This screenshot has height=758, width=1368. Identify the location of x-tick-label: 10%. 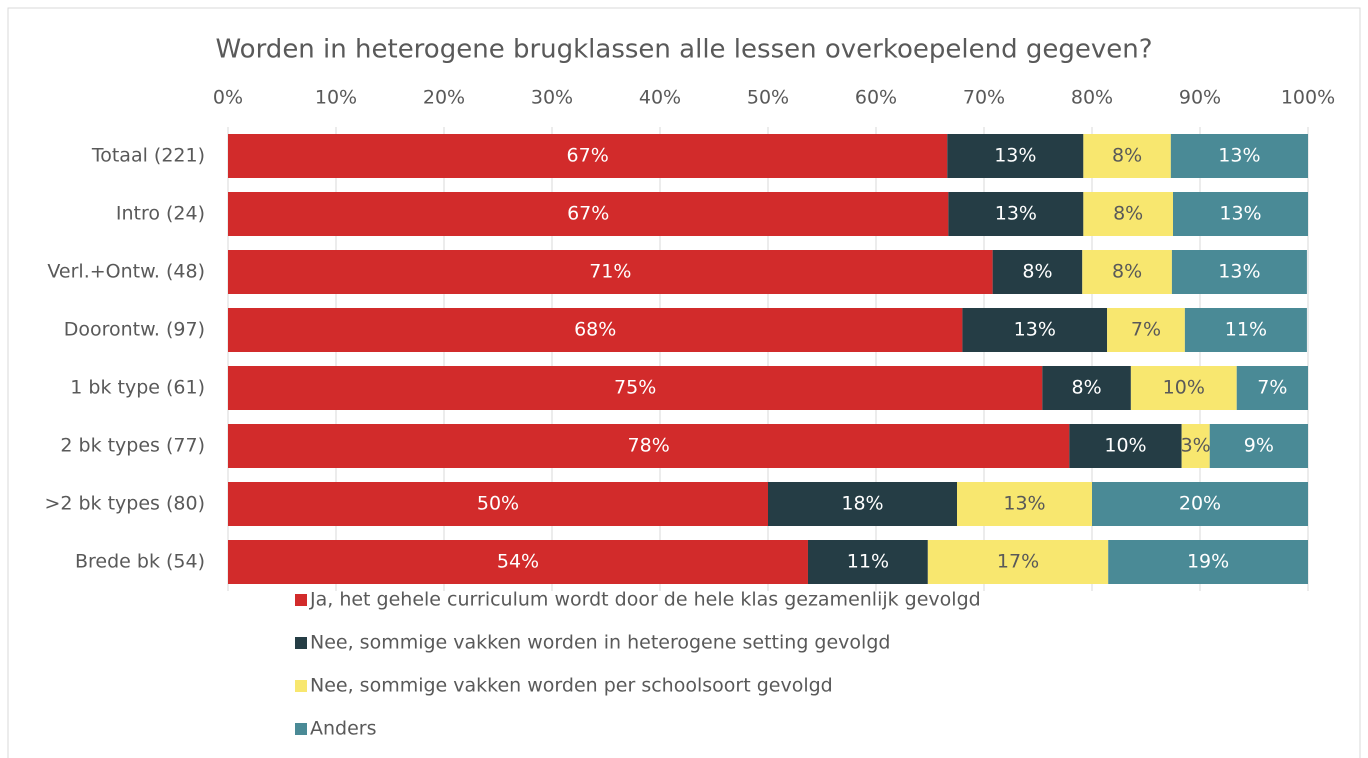
(336, 98).